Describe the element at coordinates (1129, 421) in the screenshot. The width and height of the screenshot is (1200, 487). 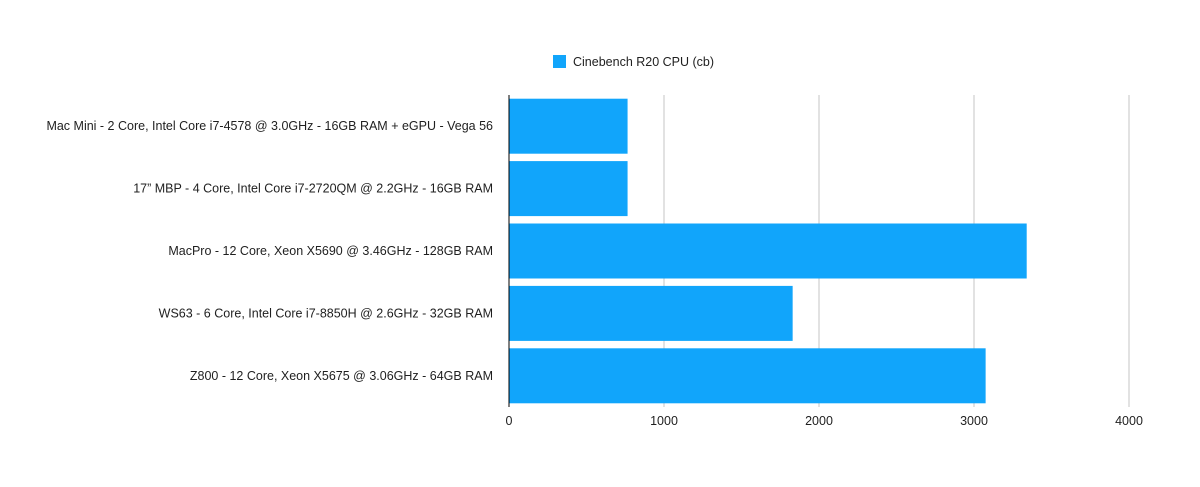
I see `x-tick-label: 4000` at that location.